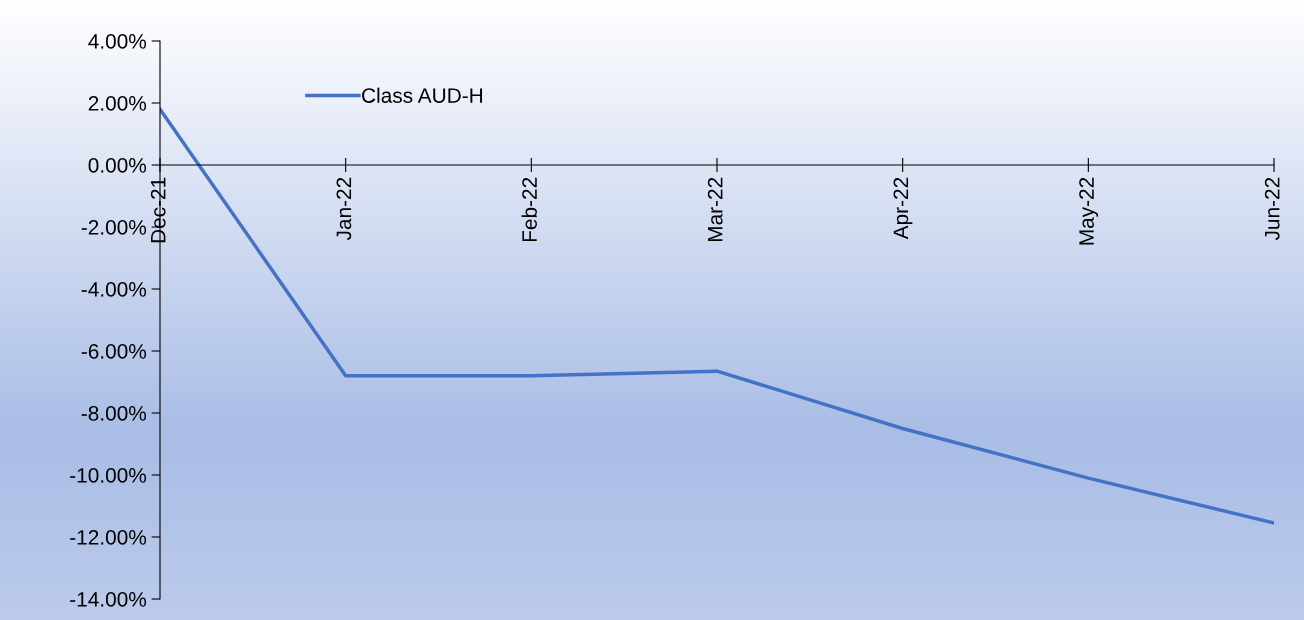 The image size is (1304, 620). What do you see at coordinates (117, 103) in the screenshot?
I see `y-tick-label: 2.00%` at bounding box center [117, 103].